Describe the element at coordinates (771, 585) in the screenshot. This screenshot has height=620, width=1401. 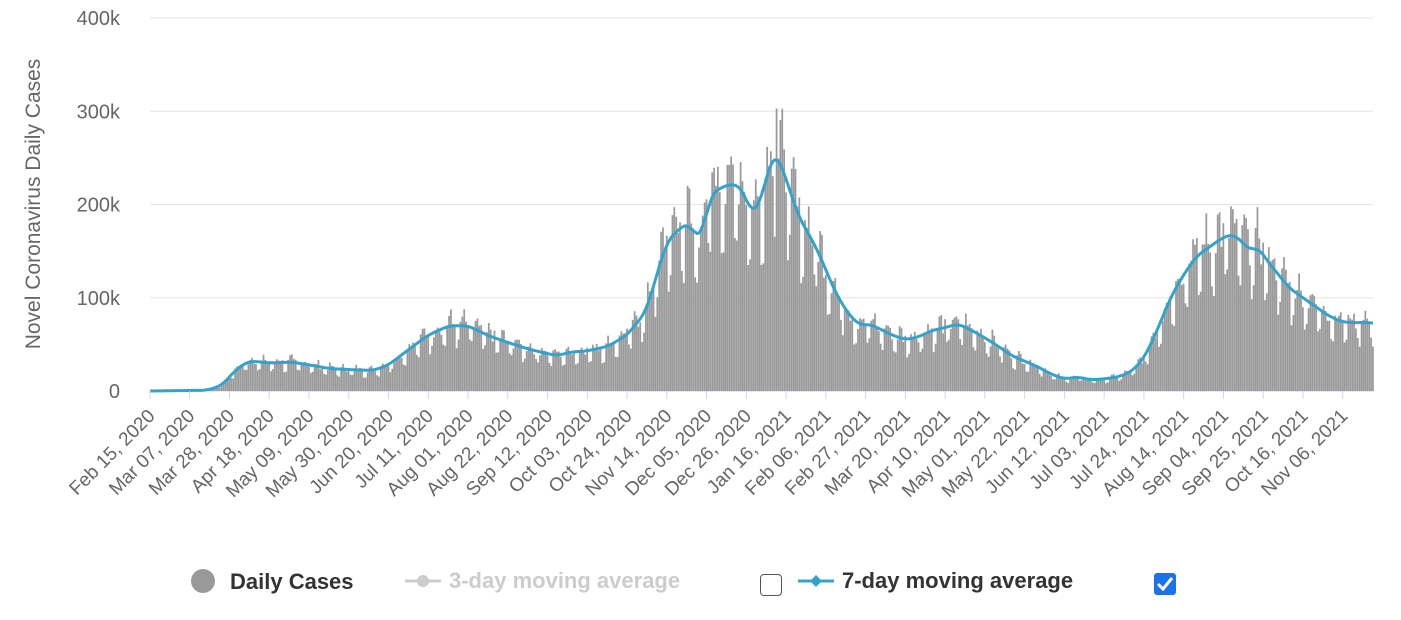
I see `checkbox-3-day-average` at that location.